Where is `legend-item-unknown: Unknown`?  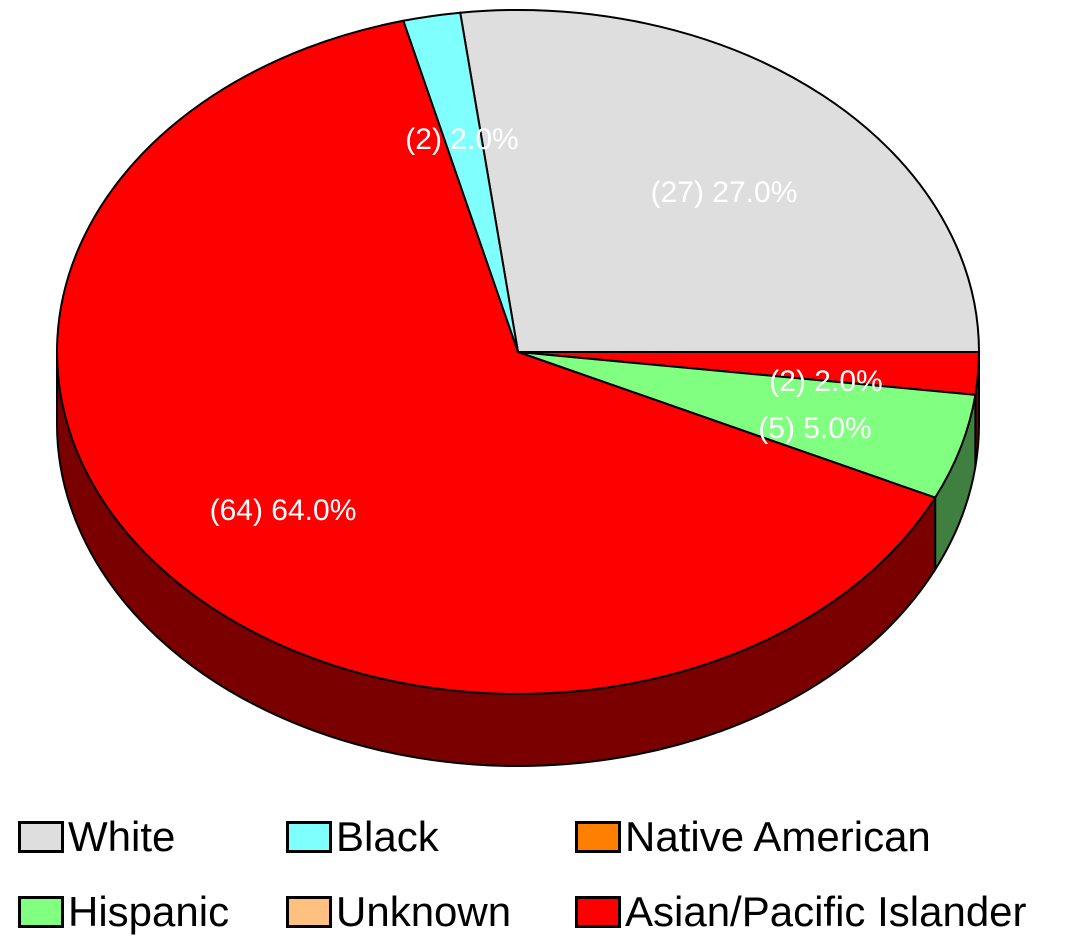 legend-item-unknown: Unknown is located at coordinates (398, 912).